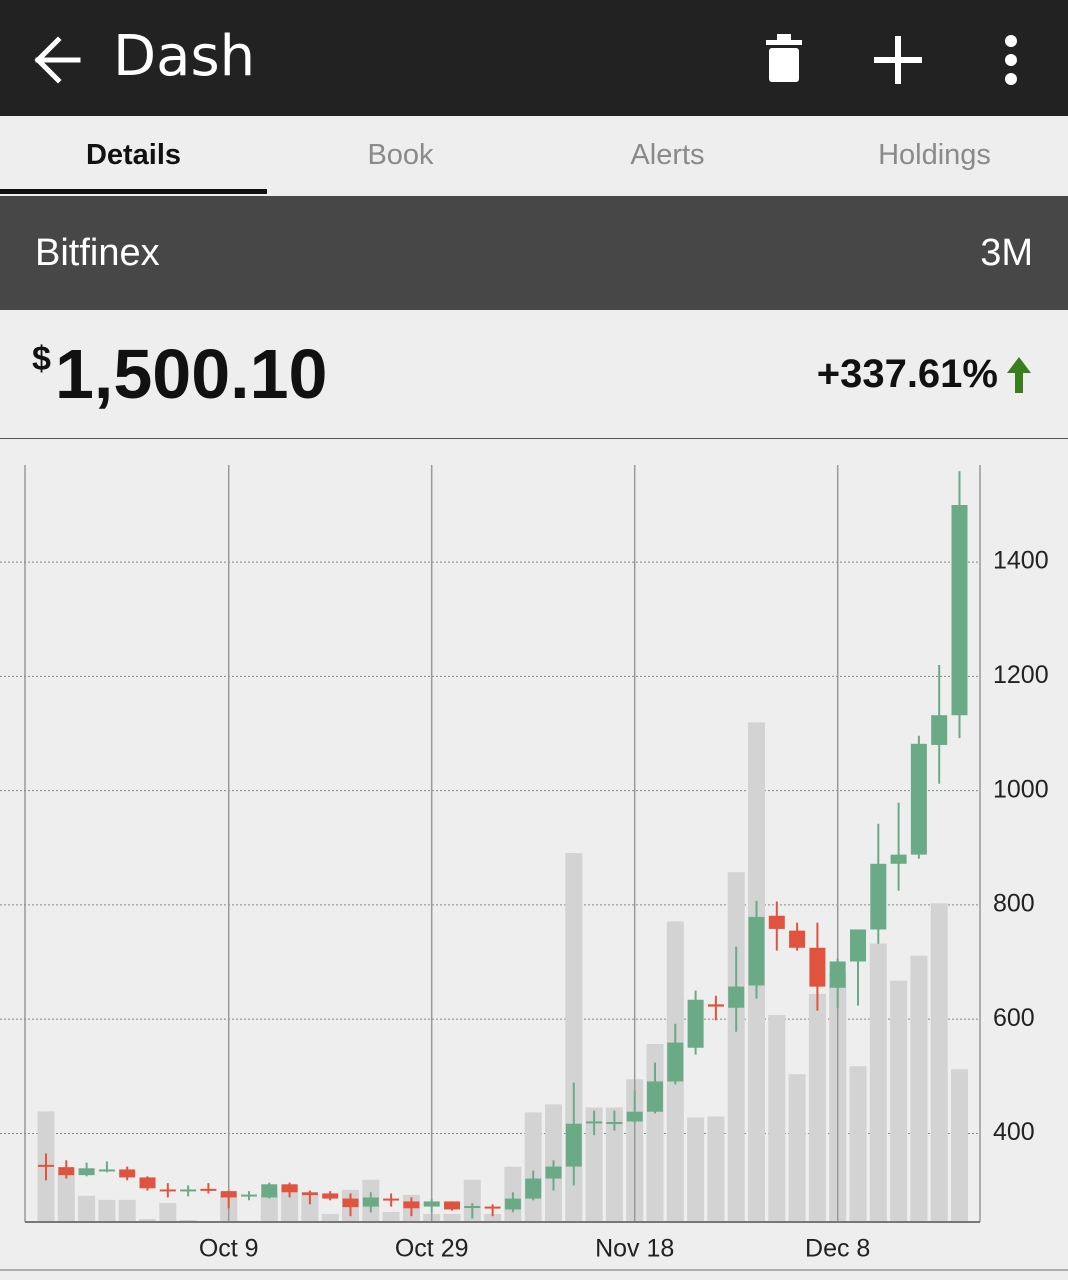 The height and width of the screenshot is (1280, 1068). I want to click on title: Dash, so click(184, 56).